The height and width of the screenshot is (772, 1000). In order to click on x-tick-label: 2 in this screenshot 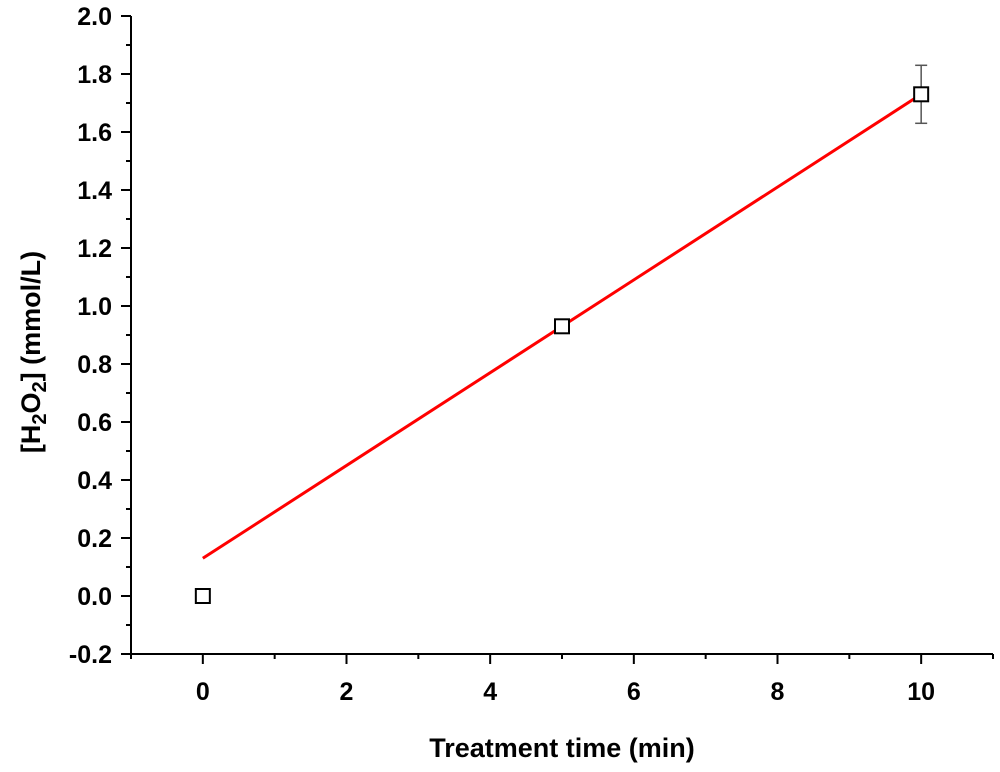, I will do `click(347, 692)`.